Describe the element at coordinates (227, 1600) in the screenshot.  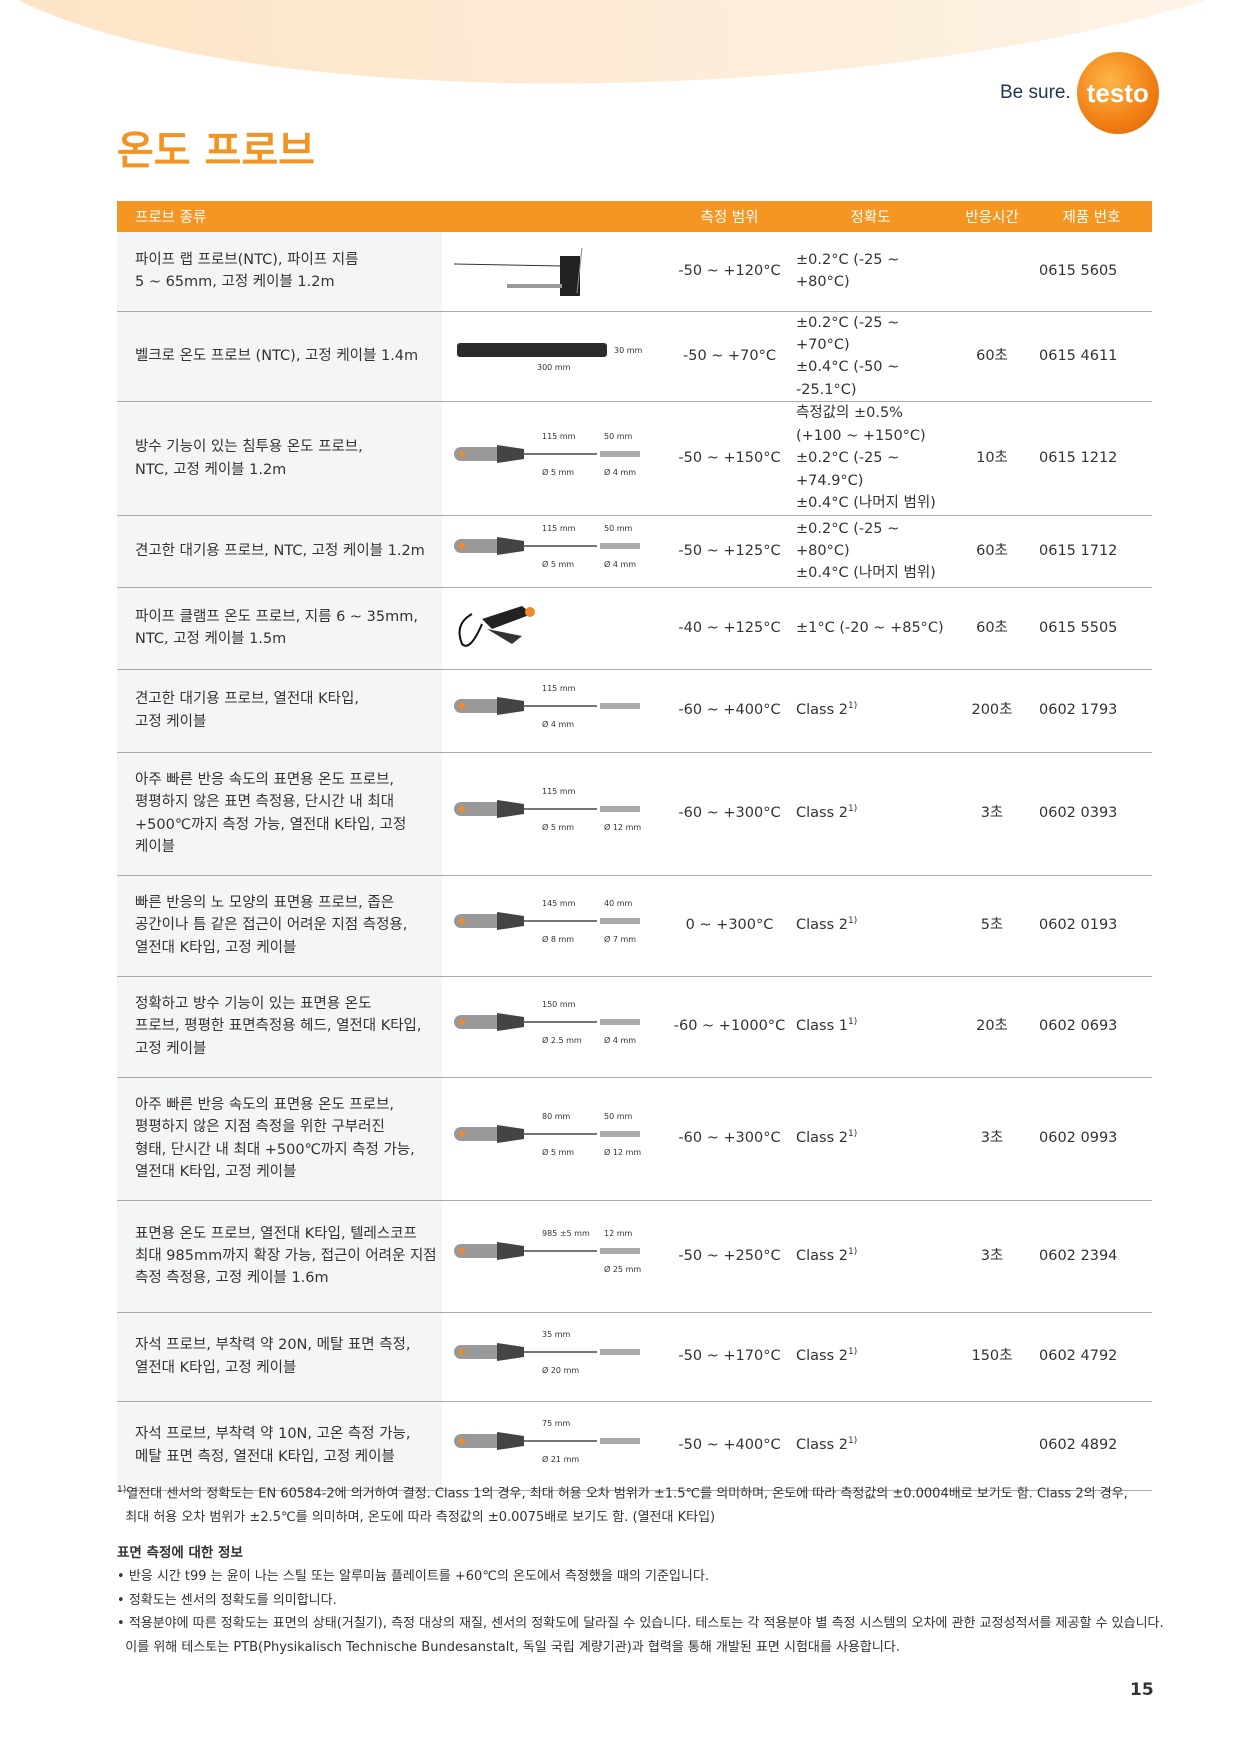
I see `info-bullet: • 정확도는 센서의 정확도를 의미합니다.` at that location.